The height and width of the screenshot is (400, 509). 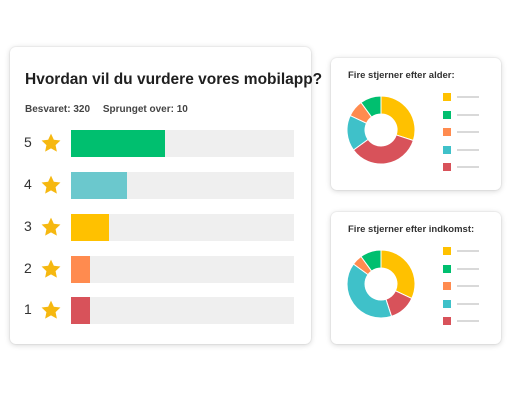 I want to click on income-breakdown-card: Fire stjerner efter indkomst:, so click(x=416, y=278).